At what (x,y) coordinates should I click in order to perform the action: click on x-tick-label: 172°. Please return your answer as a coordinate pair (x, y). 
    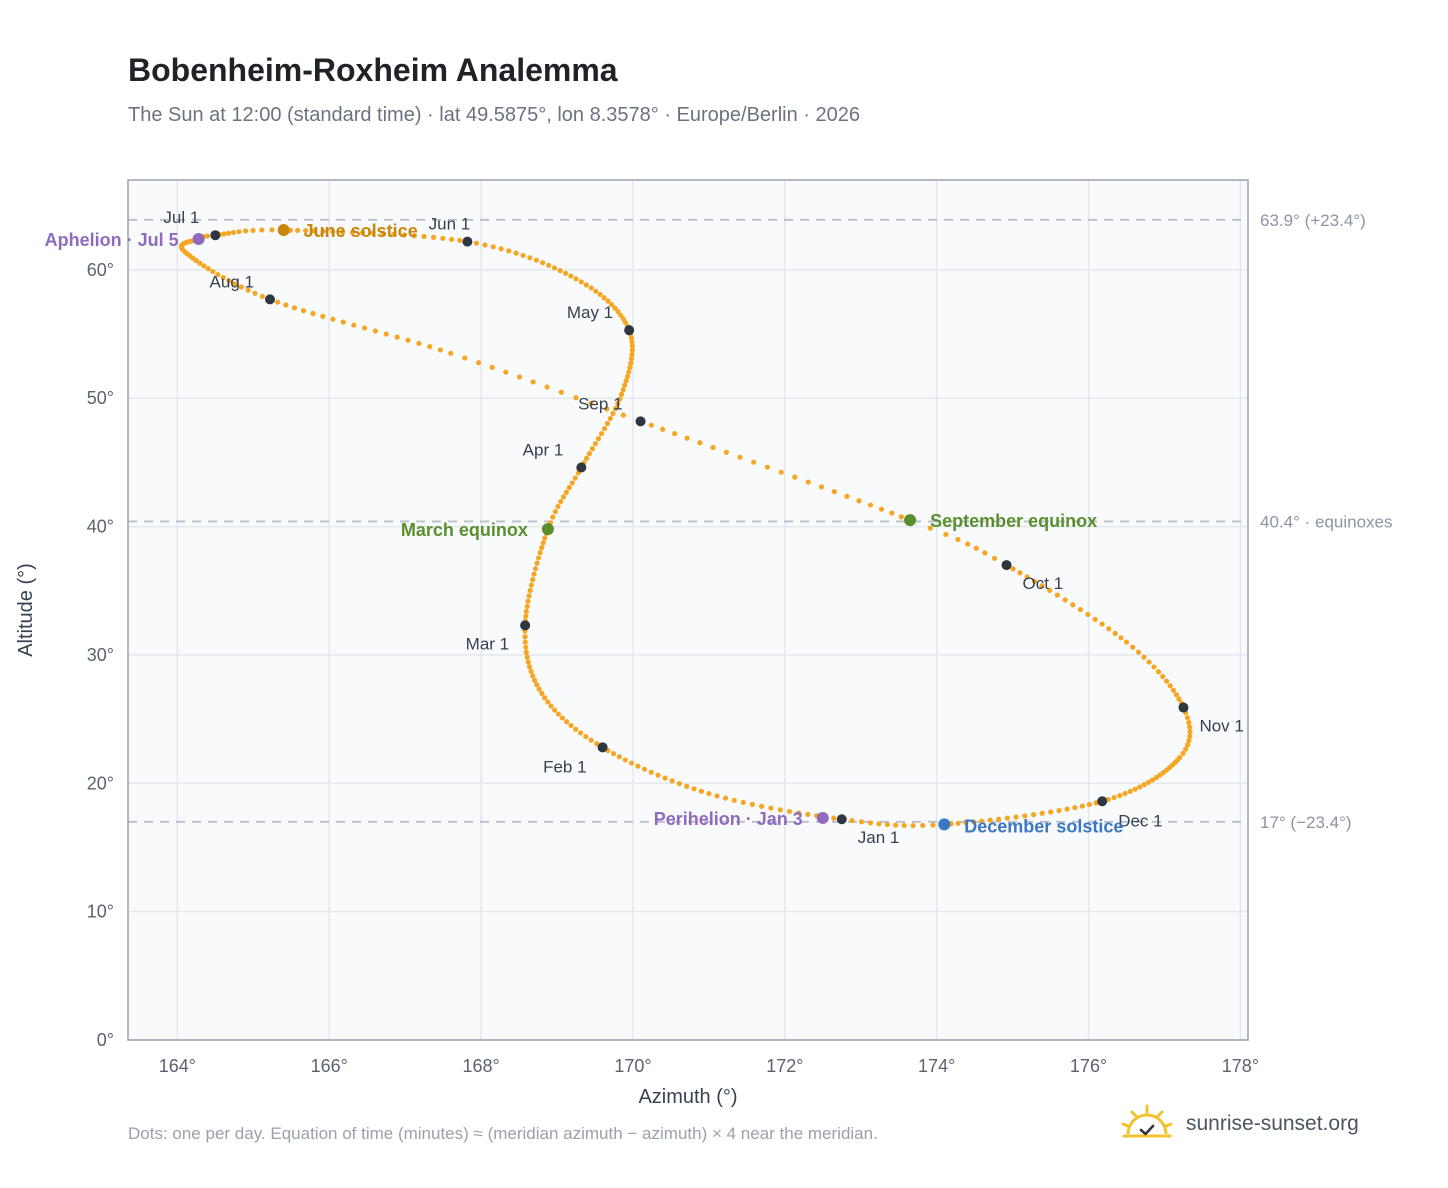
    Looking at the image, I should click on (784, 1066).